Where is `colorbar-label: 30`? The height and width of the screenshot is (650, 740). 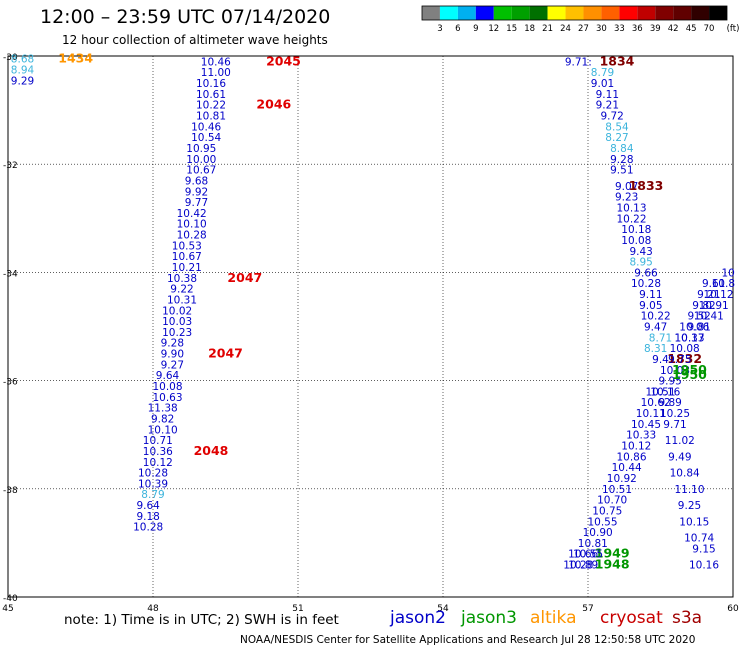 colorbar-label: 30 is located at coordinates (601, 29).